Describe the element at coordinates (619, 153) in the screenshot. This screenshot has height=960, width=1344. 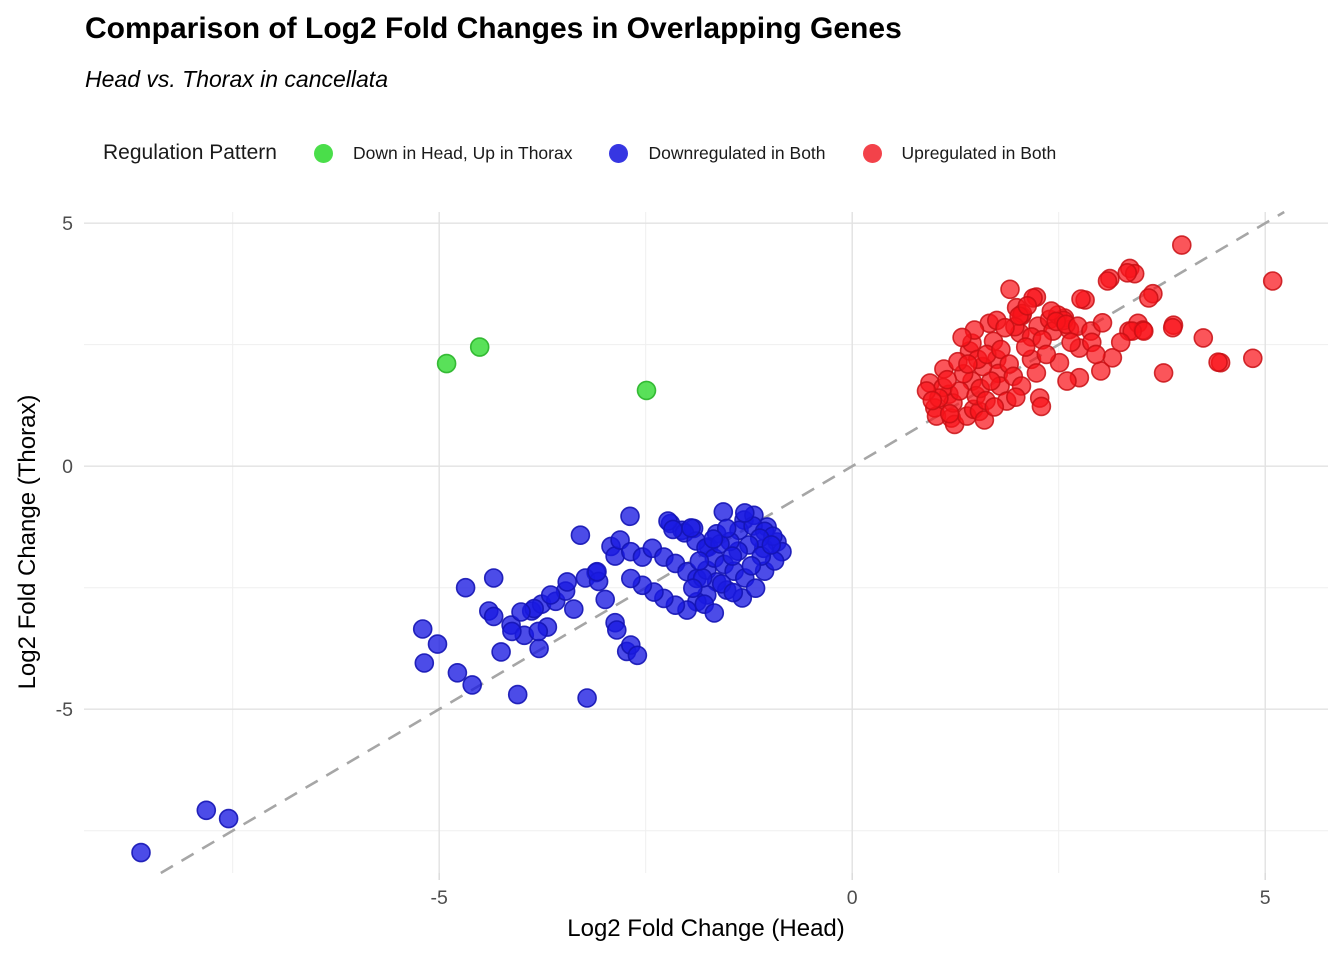
I see `blue-dot-icon` at that location.